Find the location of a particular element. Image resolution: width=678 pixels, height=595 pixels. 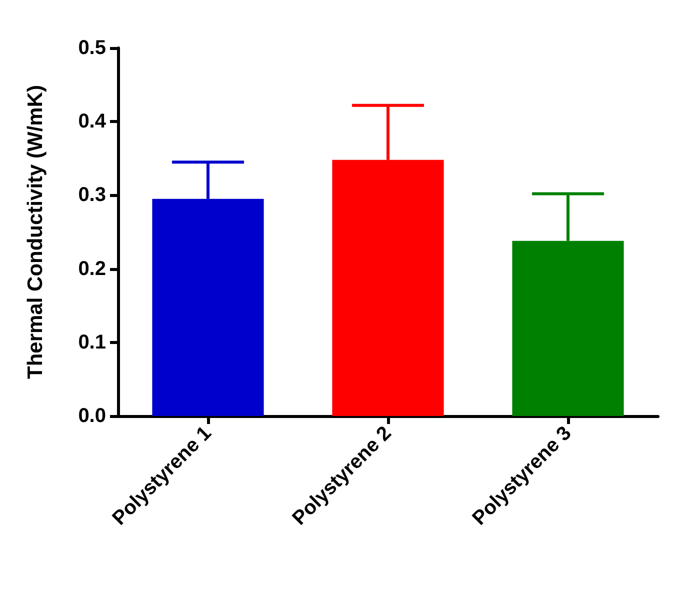

y-tick-label: 0.3 is located at coordinates (92, 195).